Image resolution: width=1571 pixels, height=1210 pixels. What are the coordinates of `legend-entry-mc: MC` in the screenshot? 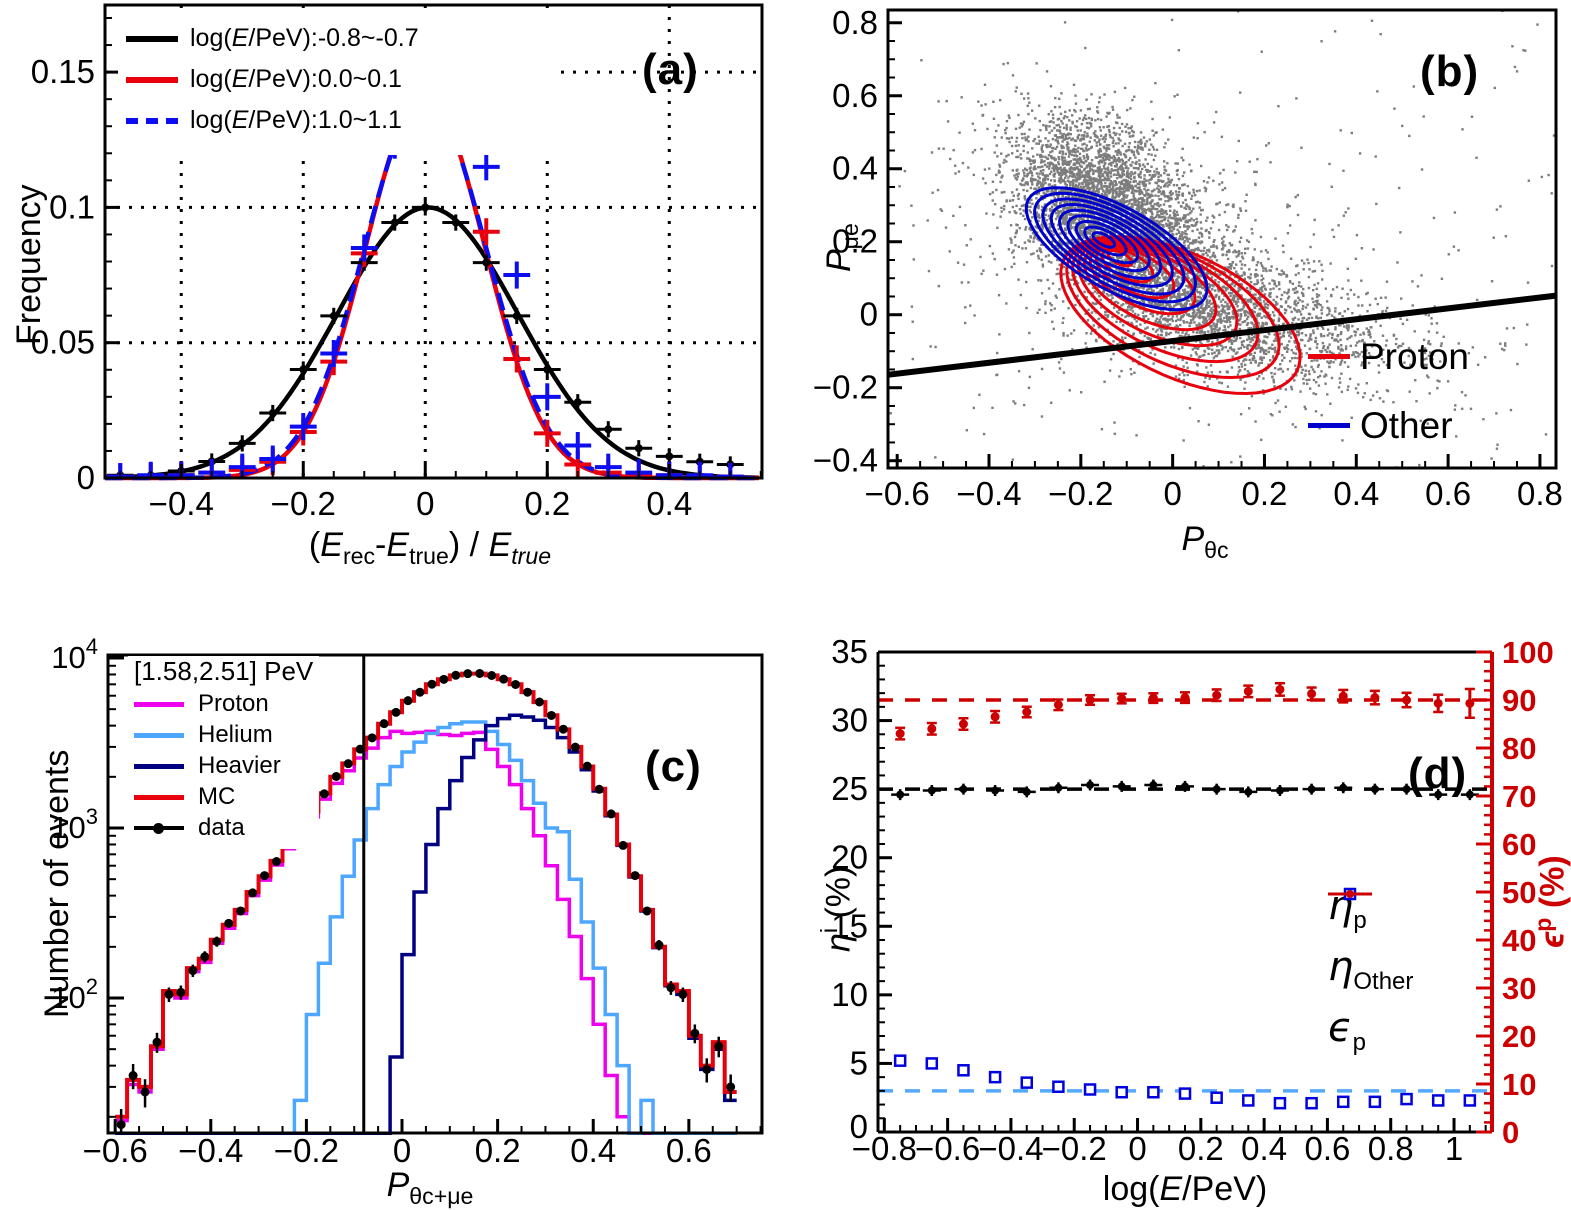 It's located at (223, 797).